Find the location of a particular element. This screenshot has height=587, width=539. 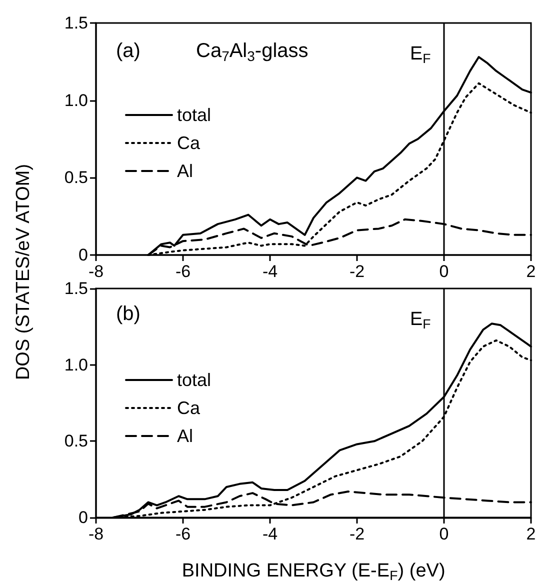

annotation: (b) is located at coordinates (128, 314).